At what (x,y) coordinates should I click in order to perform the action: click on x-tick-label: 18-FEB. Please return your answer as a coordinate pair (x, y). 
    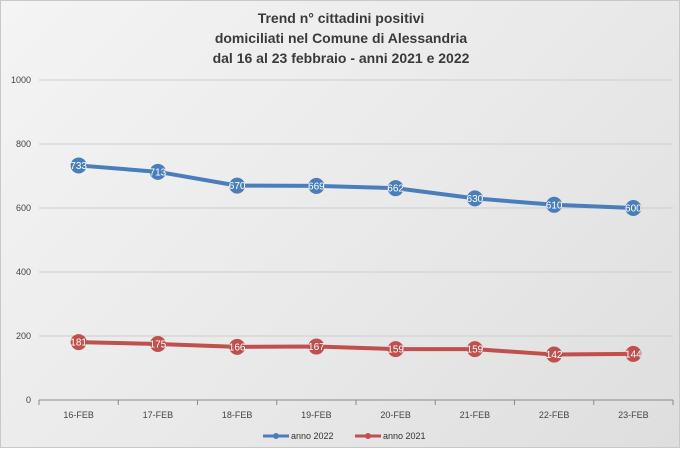
    Looking at the image, I should click on (237, 415).